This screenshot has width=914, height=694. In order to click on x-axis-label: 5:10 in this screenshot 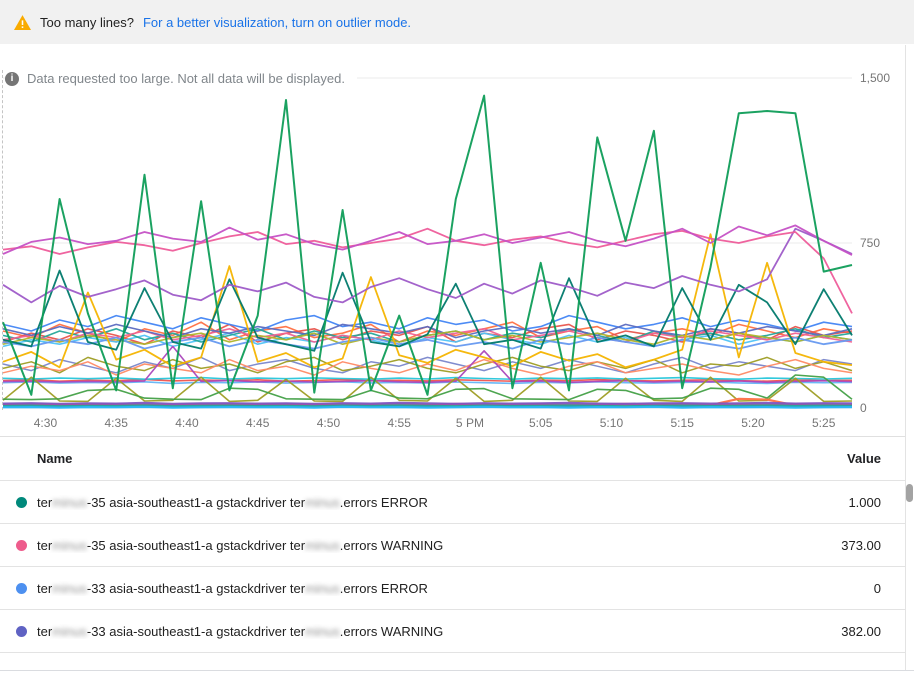, I will do `click(611, 423)`.